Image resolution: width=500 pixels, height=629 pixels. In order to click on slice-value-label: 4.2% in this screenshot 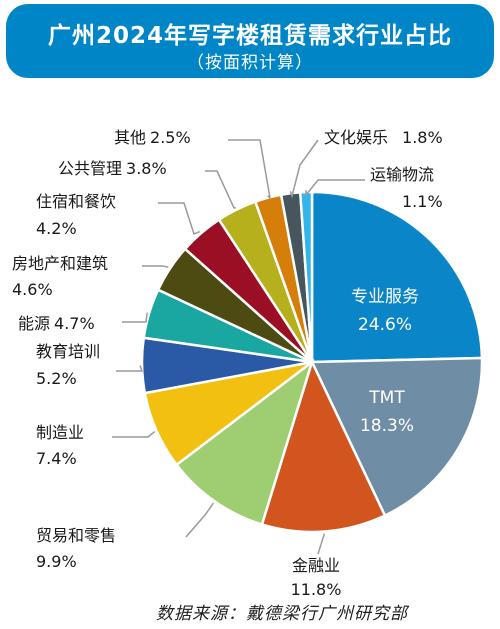, I will do `click(56, 228)`.